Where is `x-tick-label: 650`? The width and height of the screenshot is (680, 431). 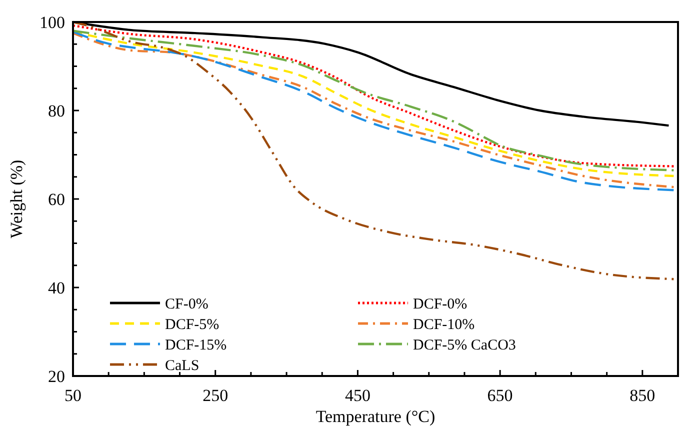
x-tick-label: 650 is located at coordinates (500, 395).